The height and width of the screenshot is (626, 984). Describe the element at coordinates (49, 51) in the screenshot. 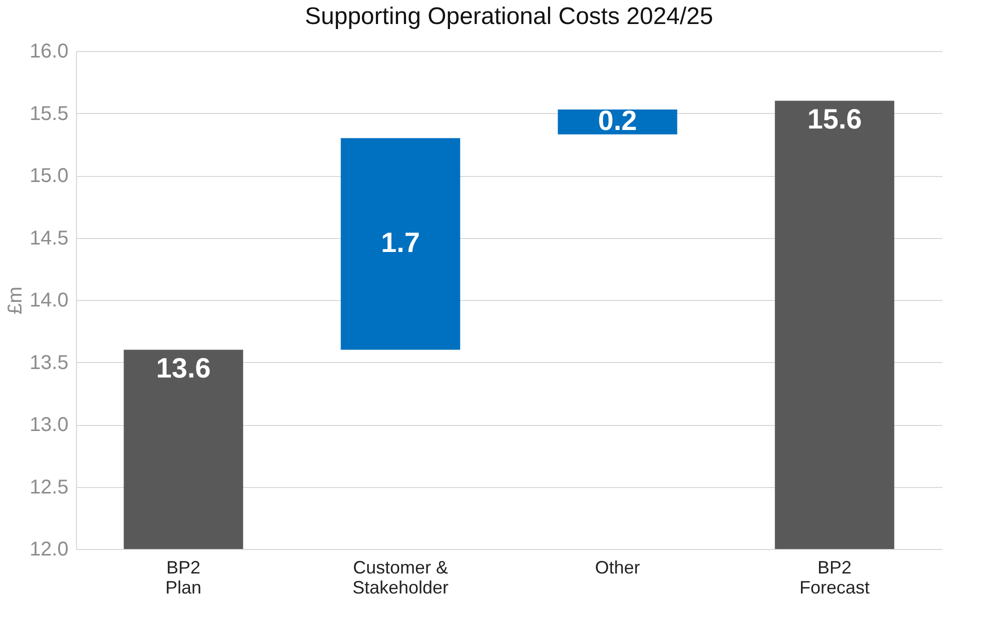

I see `y-tick-label: 16.0` at that location.